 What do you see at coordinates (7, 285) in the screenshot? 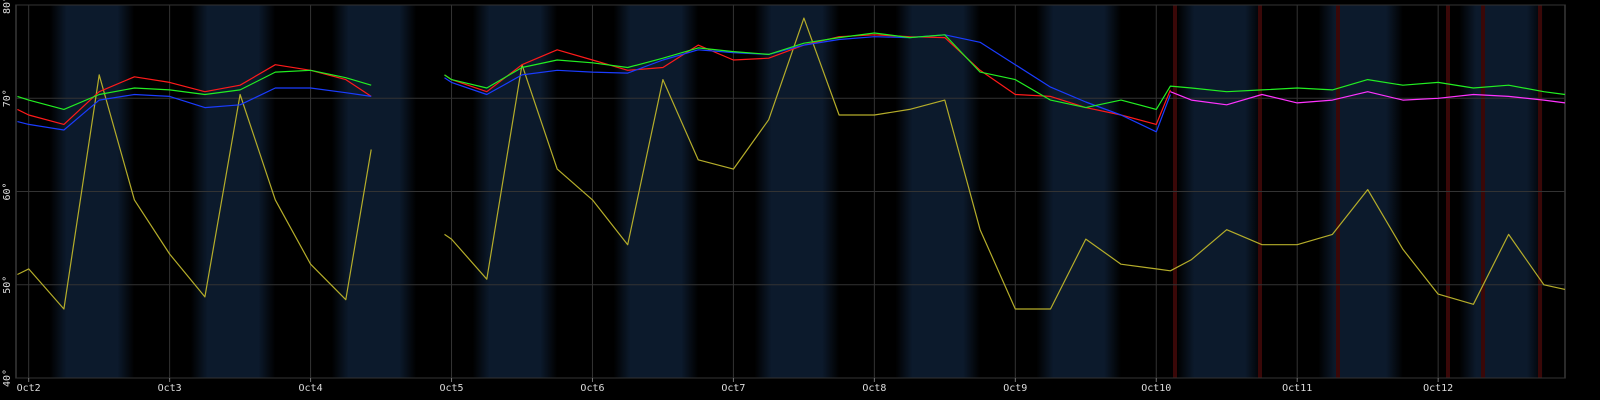
I see `y-tick-label: 50°` at bounding box center [7, 285].